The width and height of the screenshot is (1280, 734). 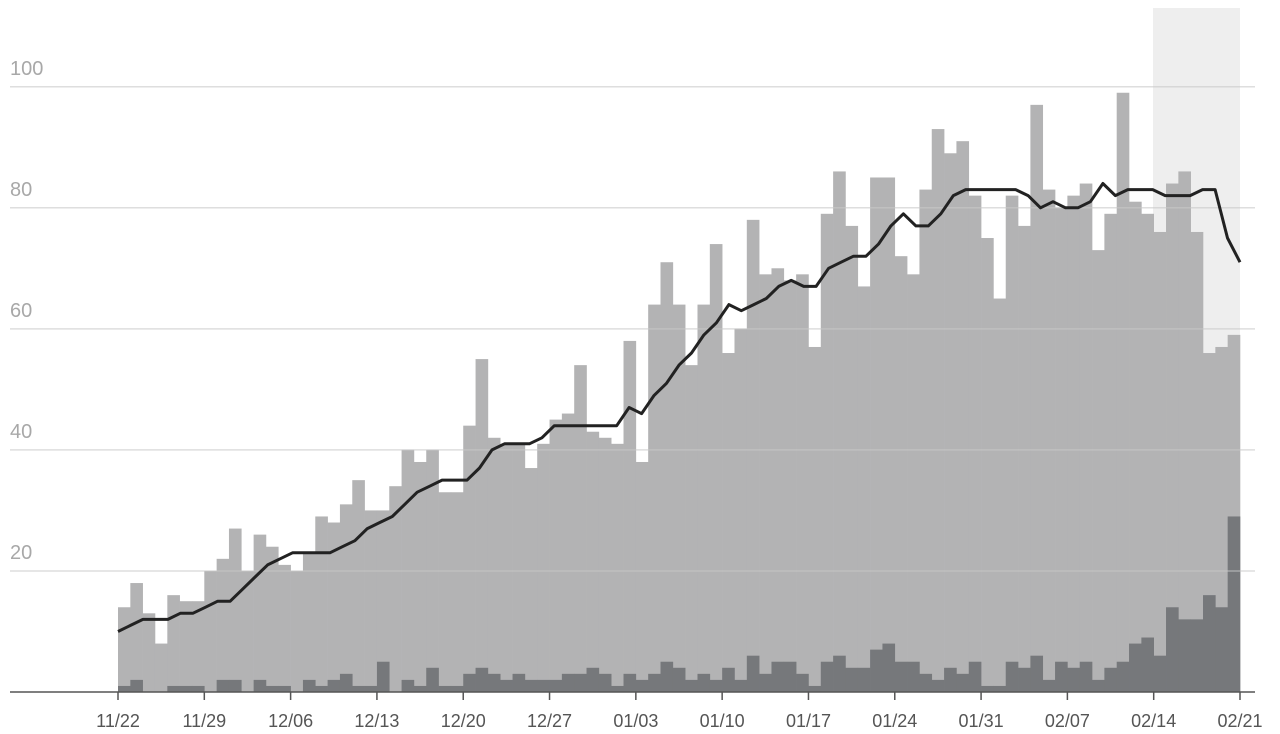 I want to click on y-tick-label: 60, so click(x=21, y=311).